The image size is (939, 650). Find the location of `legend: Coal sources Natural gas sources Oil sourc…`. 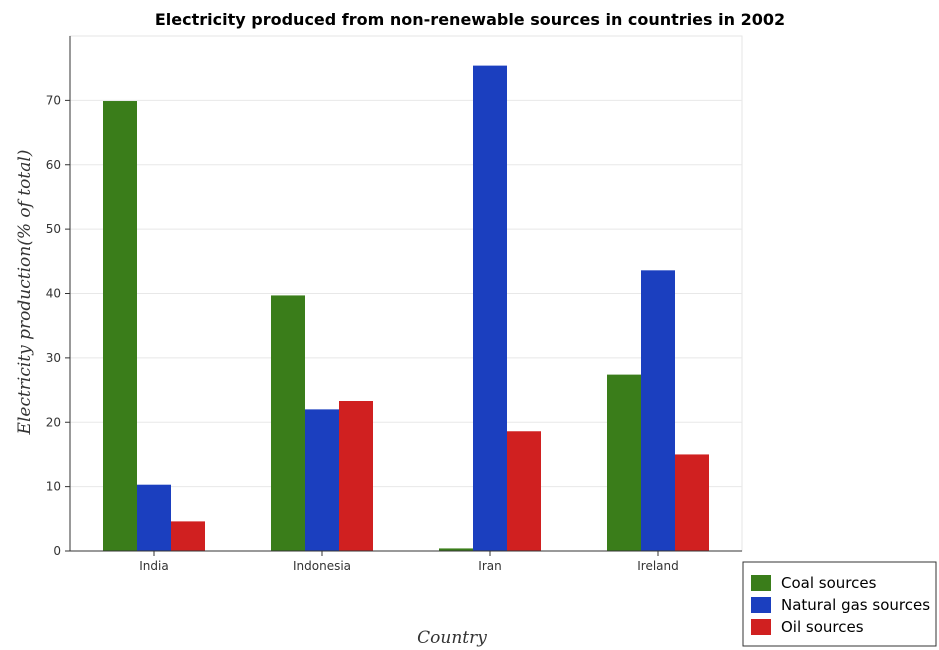

legend: Coal sources Natural gas sources Oil sourc… is located at coordinates (839, 604).